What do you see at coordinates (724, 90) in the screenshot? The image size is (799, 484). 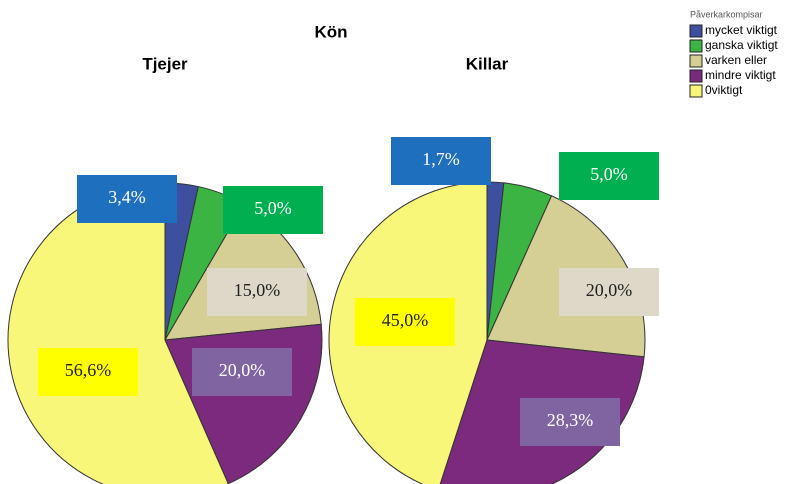 I see `legend-label: 0viktigt` at bounding box center [724, 90].